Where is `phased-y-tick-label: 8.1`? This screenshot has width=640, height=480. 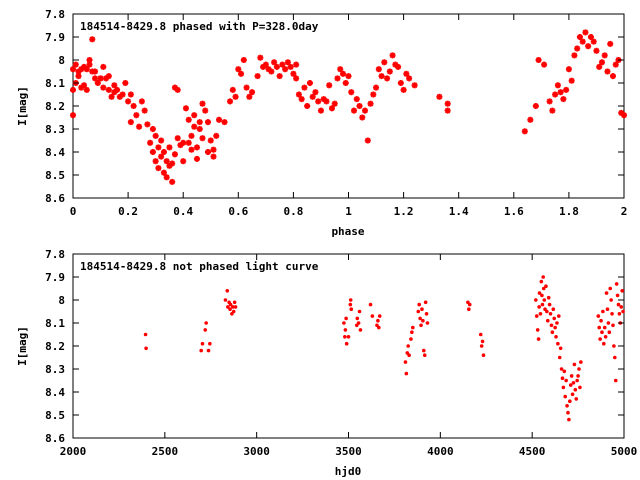 phased-y-tick-label: 8.1 is located at coordinates (55, 83).